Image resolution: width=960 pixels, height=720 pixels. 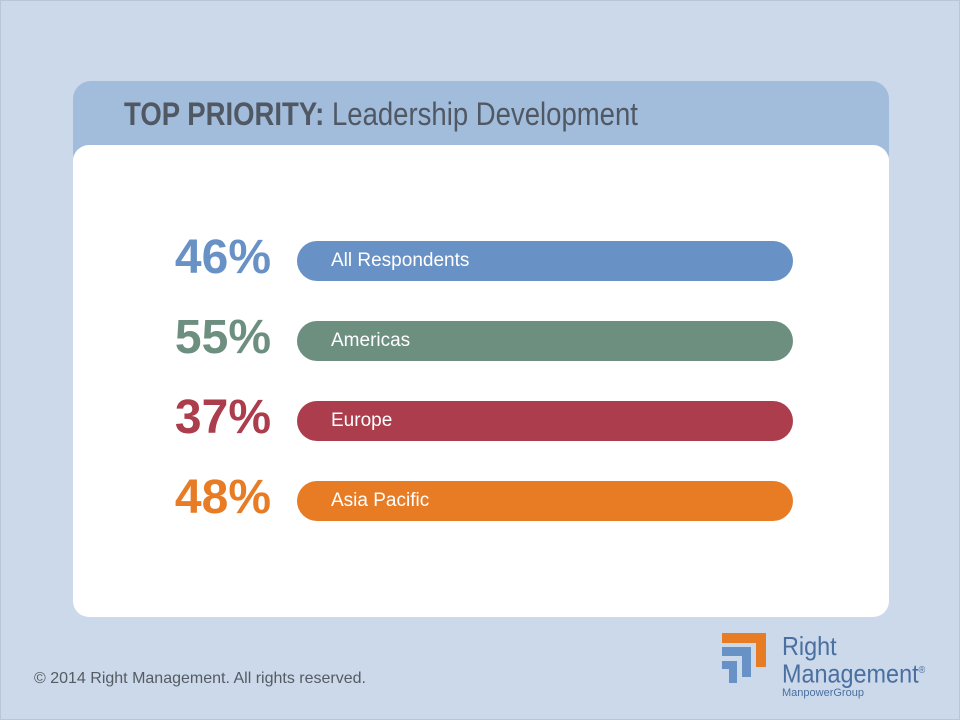 I want to click on category-label: All Respondents, so click(x=400, y=260).